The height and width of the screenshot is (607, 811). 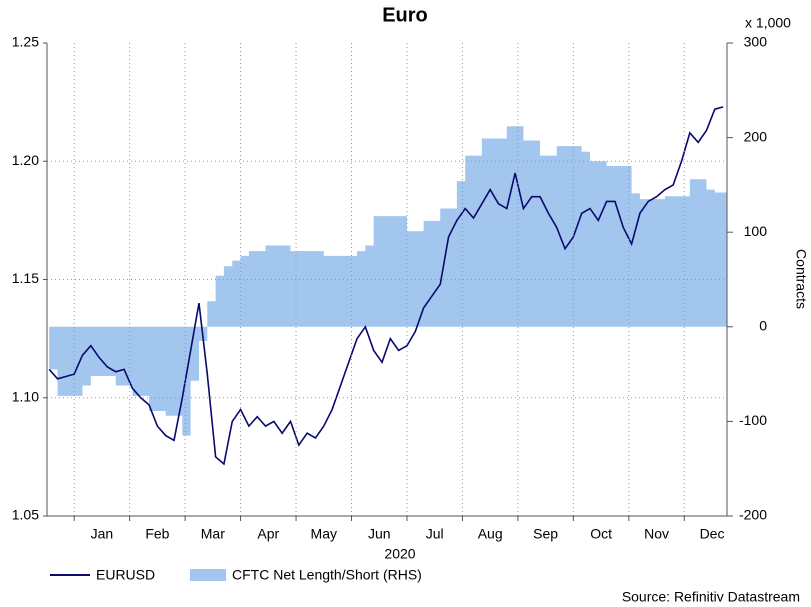 I want to click on x-tick-label: Jun, so click(x=379, y=534).